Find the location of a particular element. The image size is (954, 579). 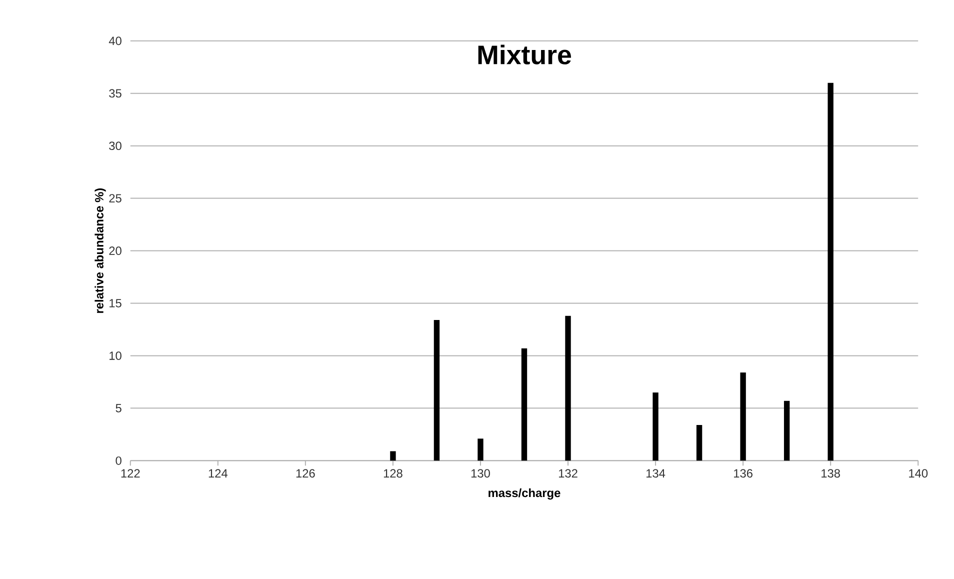

x-axis-title: mass/charge is located at coordinates (524, 494).